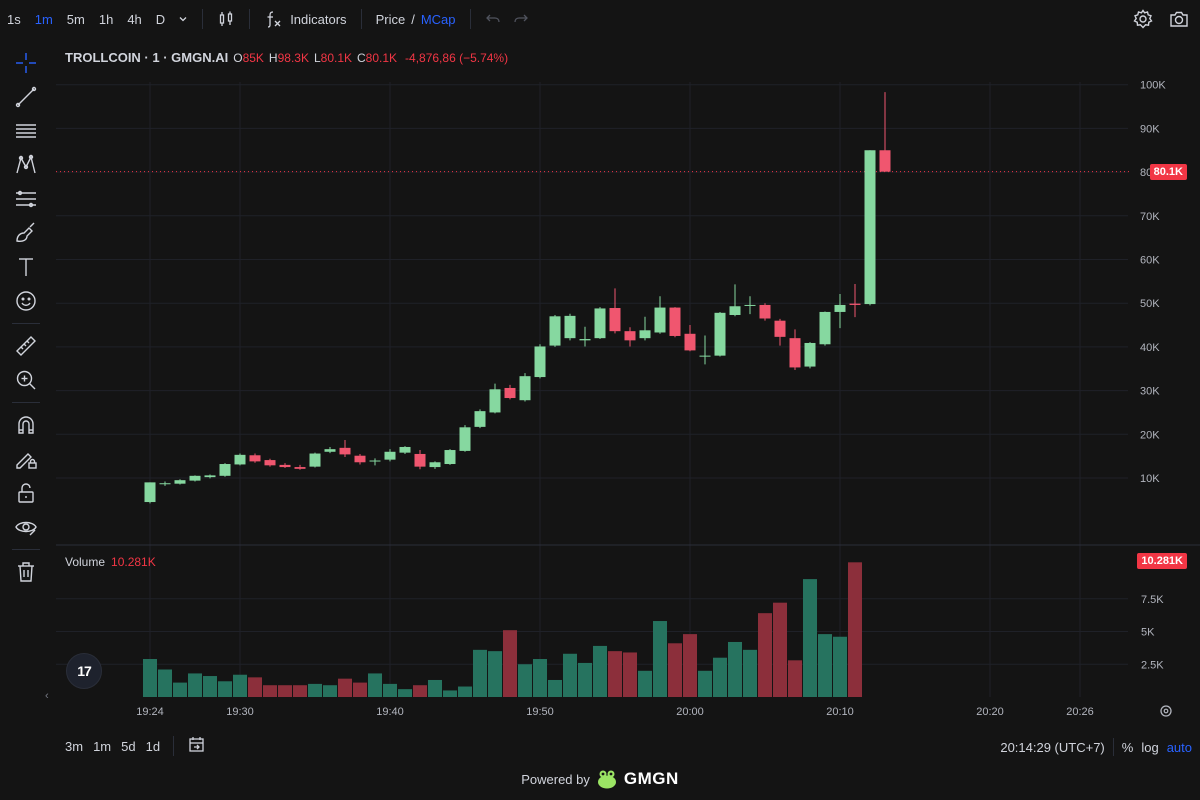 The height and width of the screenshot is (800, 1200). I want to click on calendar-goto-icon, so click(196, 744).